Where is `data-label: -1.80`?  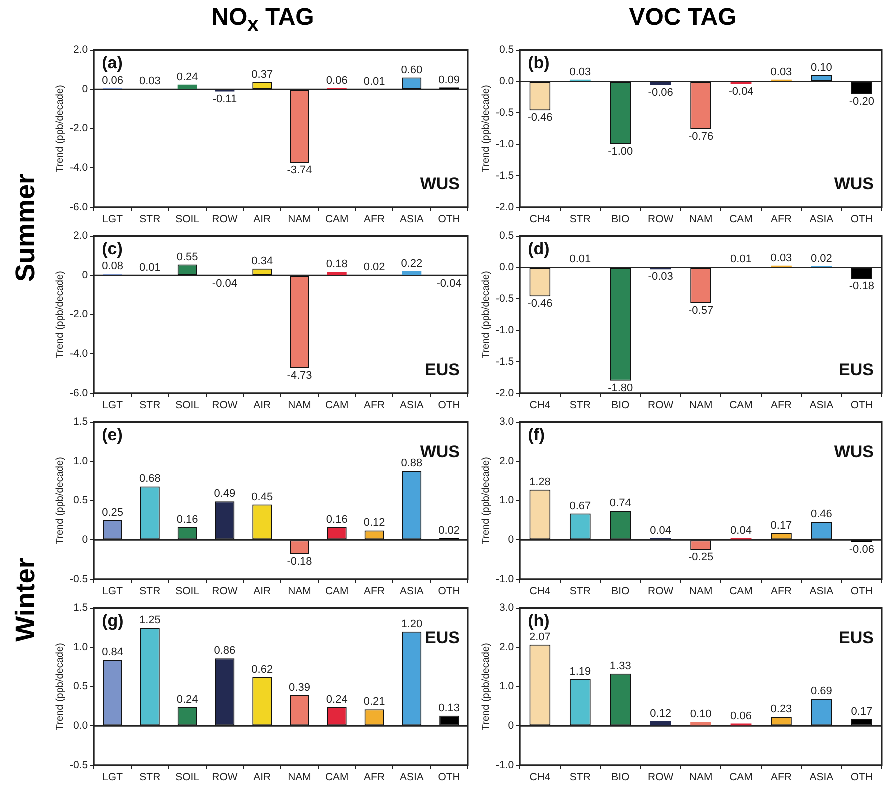 data-label: -1.80 is located at coordinates (621, 388).